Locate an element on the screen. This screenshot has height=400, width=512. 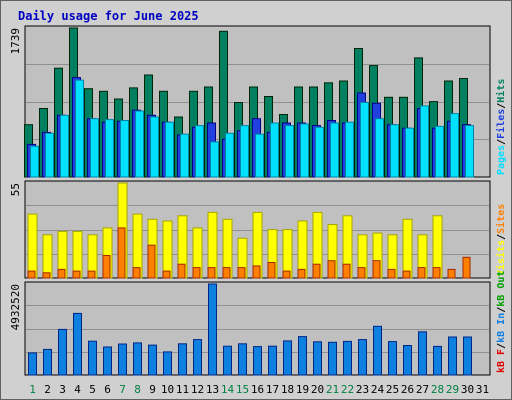
scale-label-kbytes: 4932520 is located at coordinates (15, 307).